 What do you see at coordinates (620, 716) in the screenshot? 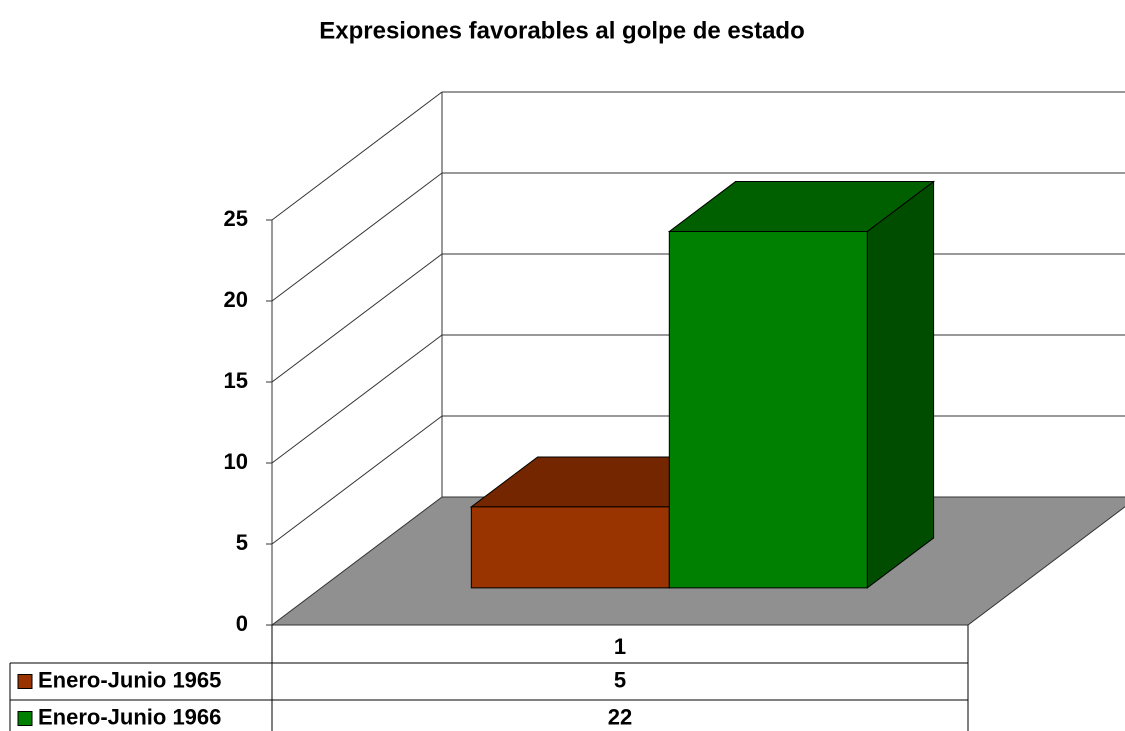
I see `table-value: 22` at bounding box center [620, 716].